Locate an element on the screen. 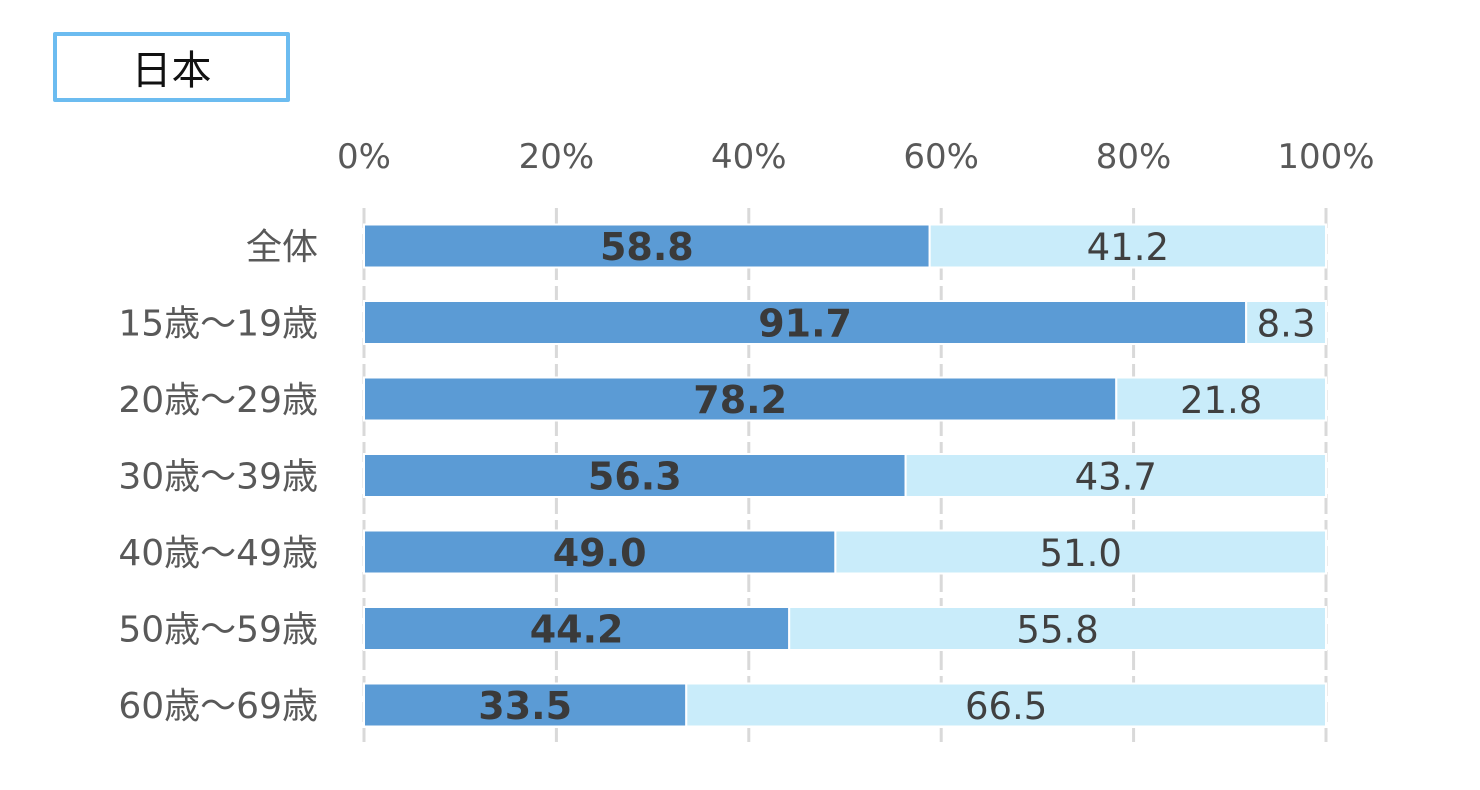  data-label: 55.8 is located at coordinates (1057, 630).